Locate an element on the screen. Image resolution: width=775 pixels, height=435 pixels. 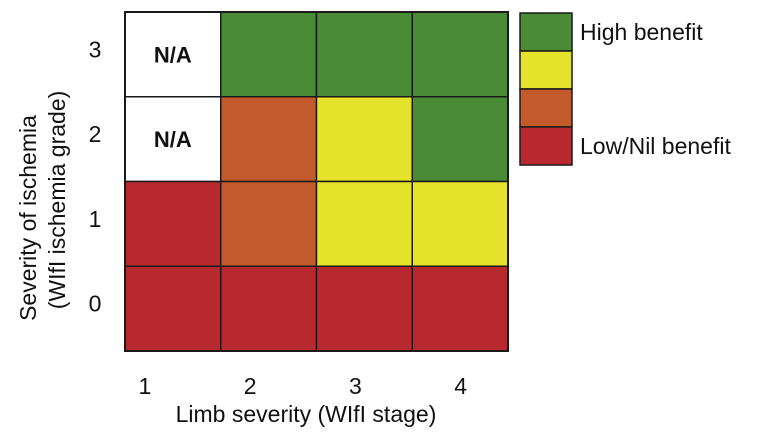
cell-label-1-2: N/A is located at coordinates (173, 139).